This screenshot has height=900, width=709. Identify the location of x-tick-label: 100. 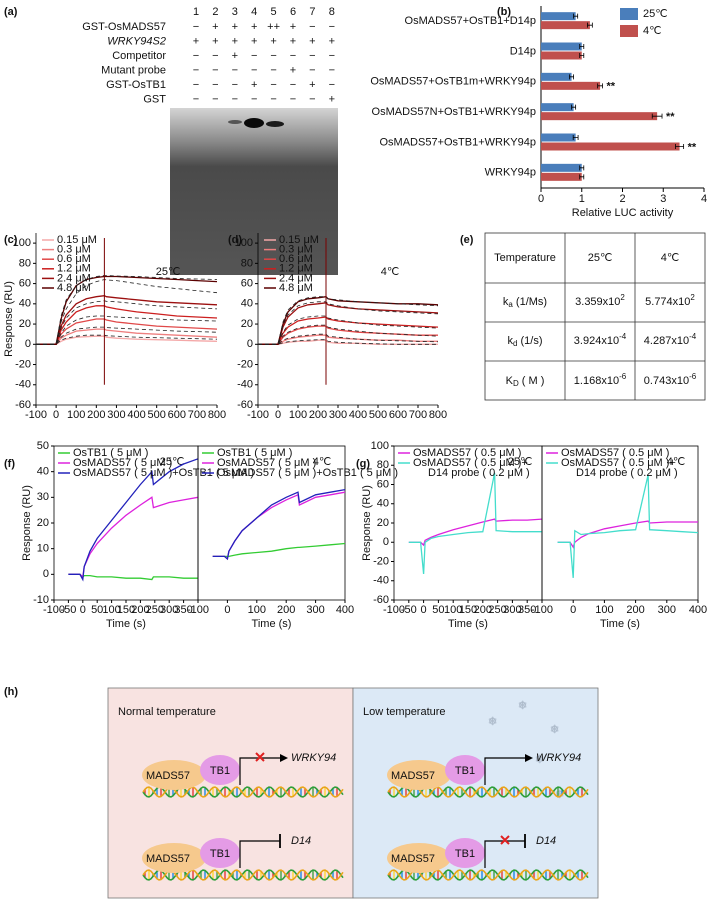
(111, 610).